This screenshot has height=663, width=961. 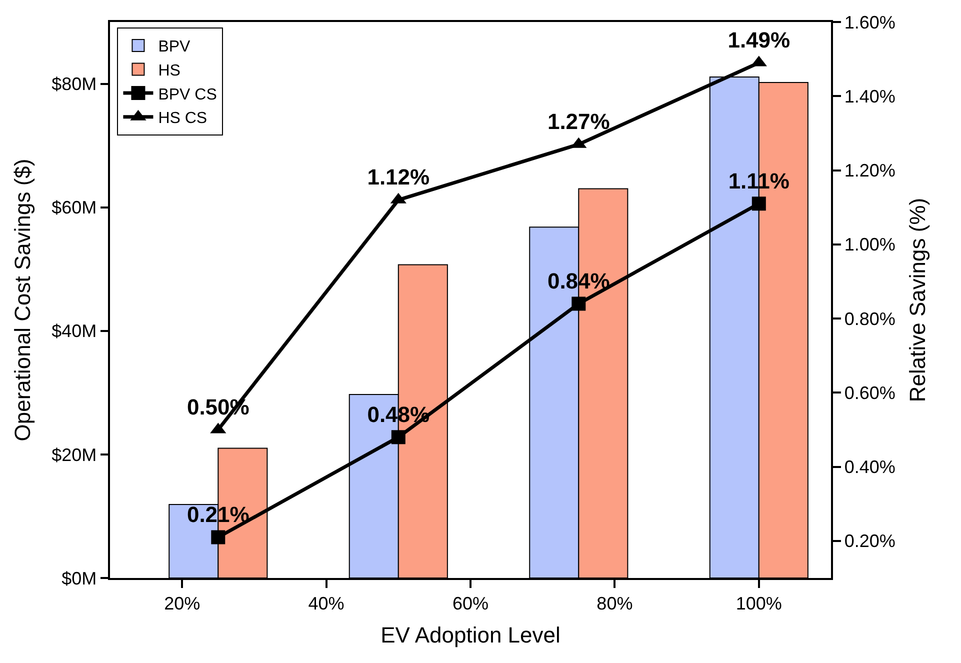 I want to click on y-tick-label: $80M, so click(x=74, y=84).